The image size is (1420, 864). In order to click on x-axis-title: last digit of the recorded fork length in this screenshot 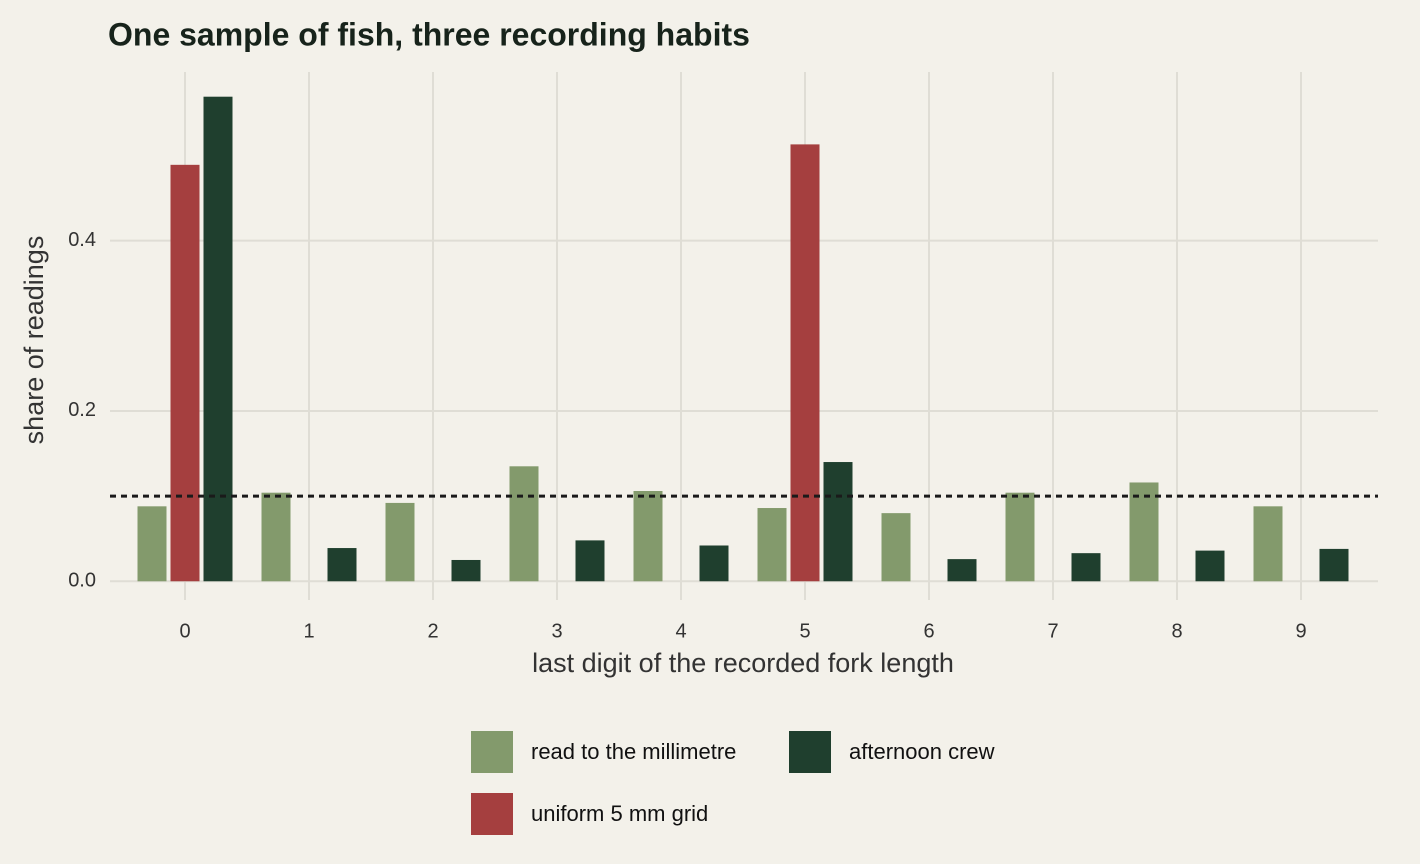, I will do `click(743, 663)`.